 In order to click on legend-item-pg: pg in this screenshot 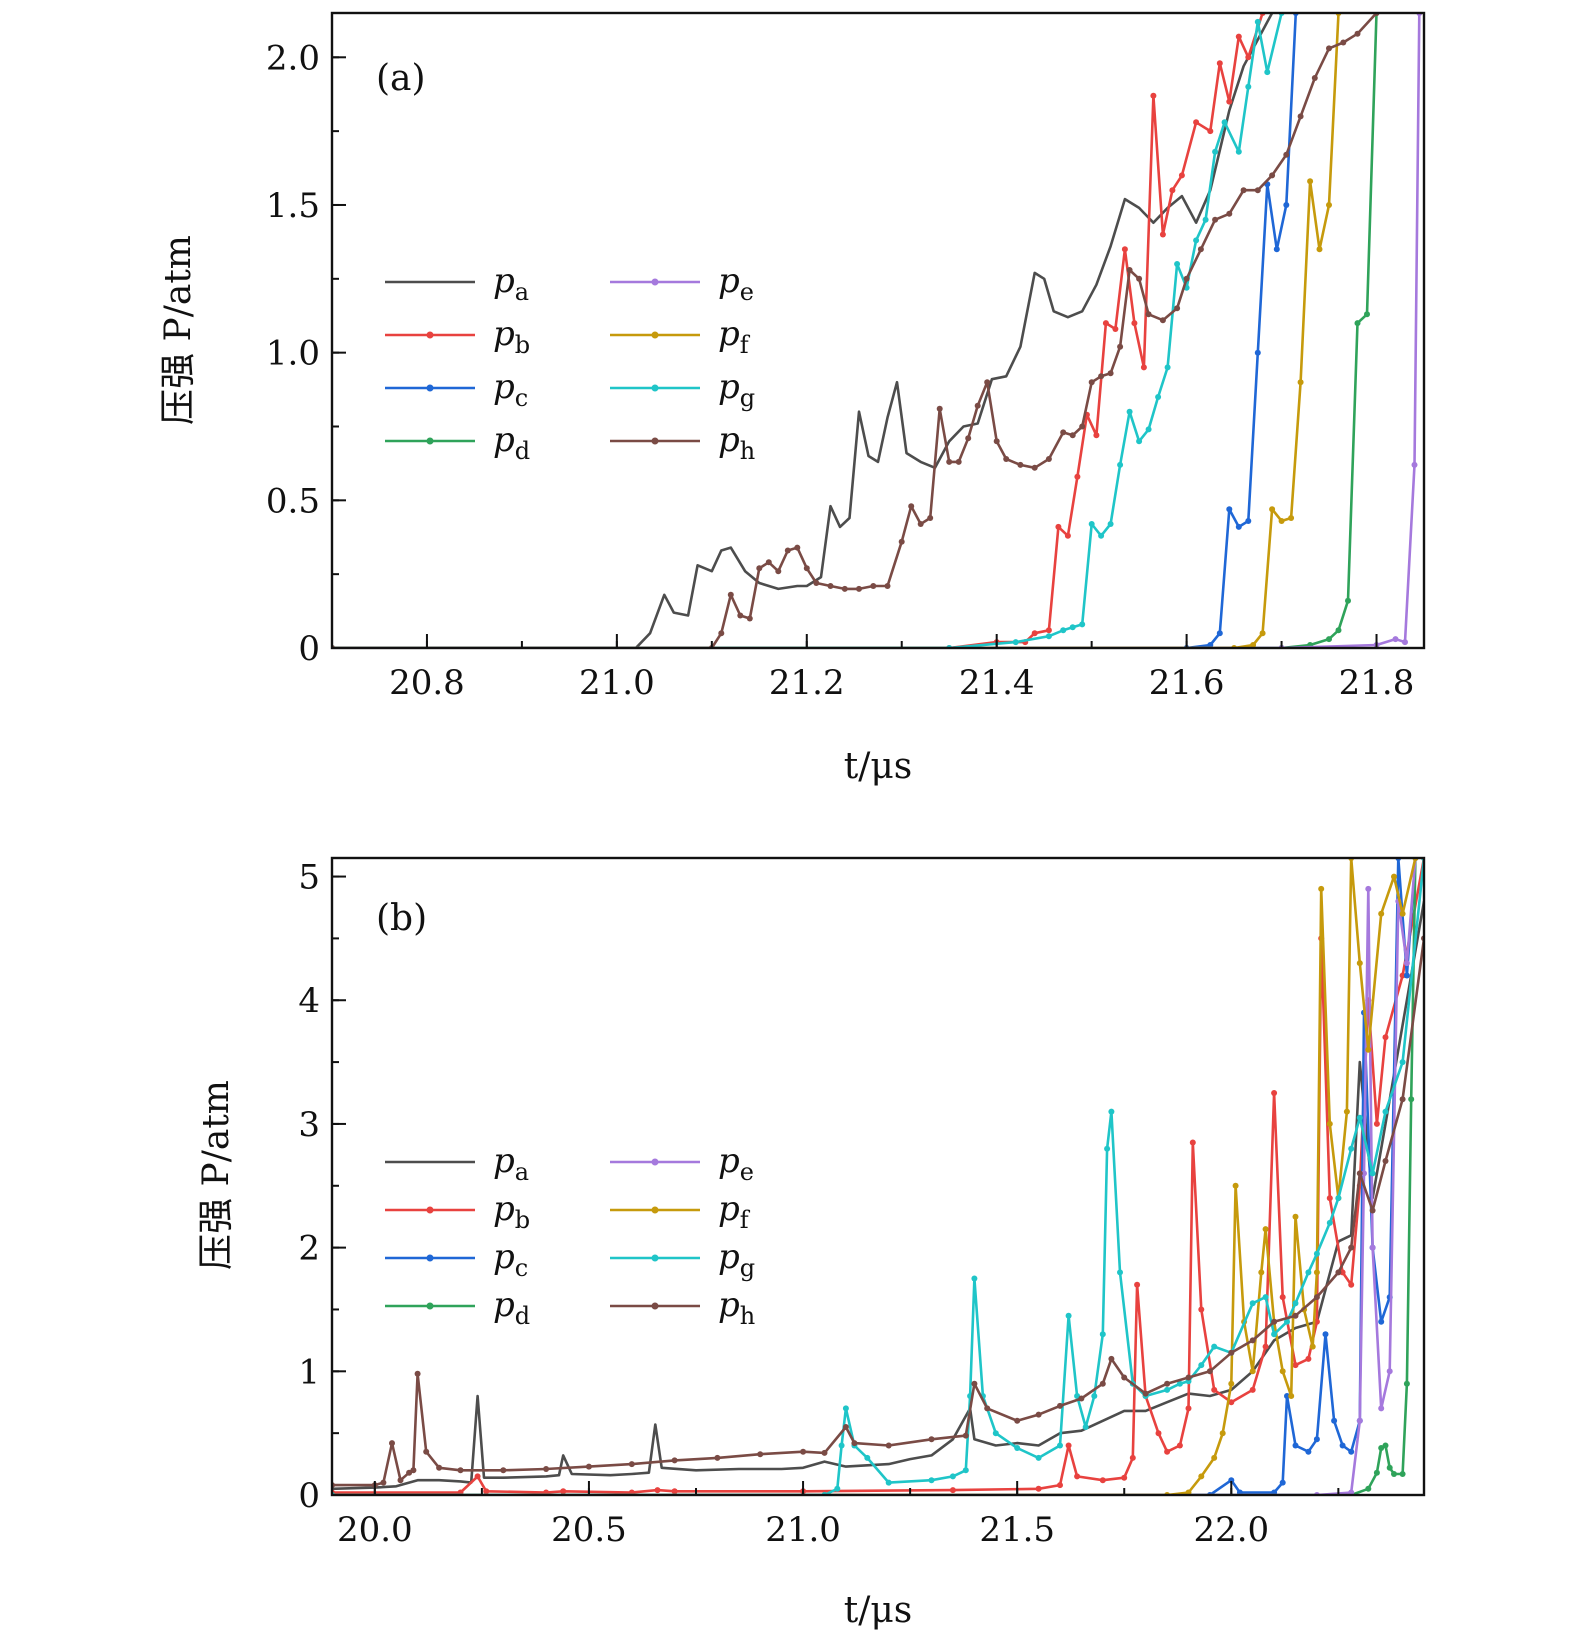, I will do `click(682, 1259)`.